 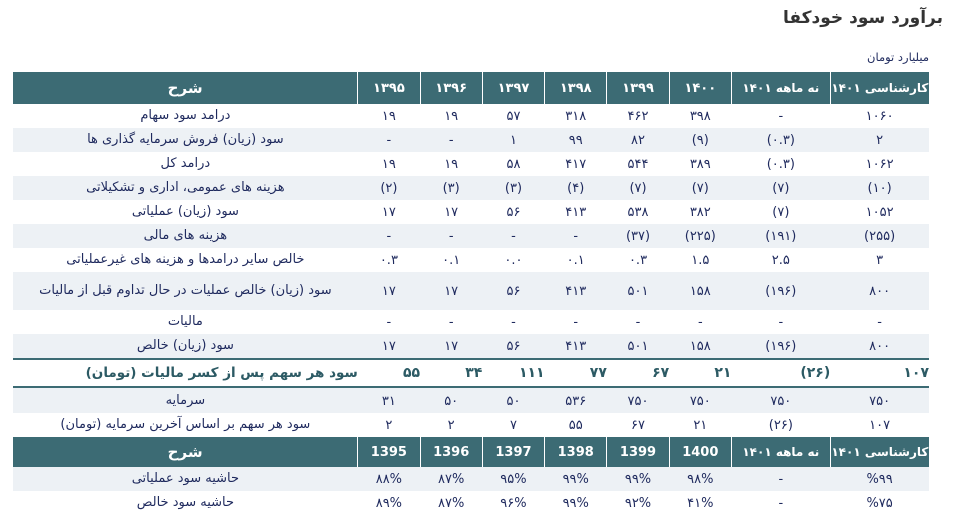 I want to click on row-label: سود (زیان) عملیاتی, so click(x=185, y=212).